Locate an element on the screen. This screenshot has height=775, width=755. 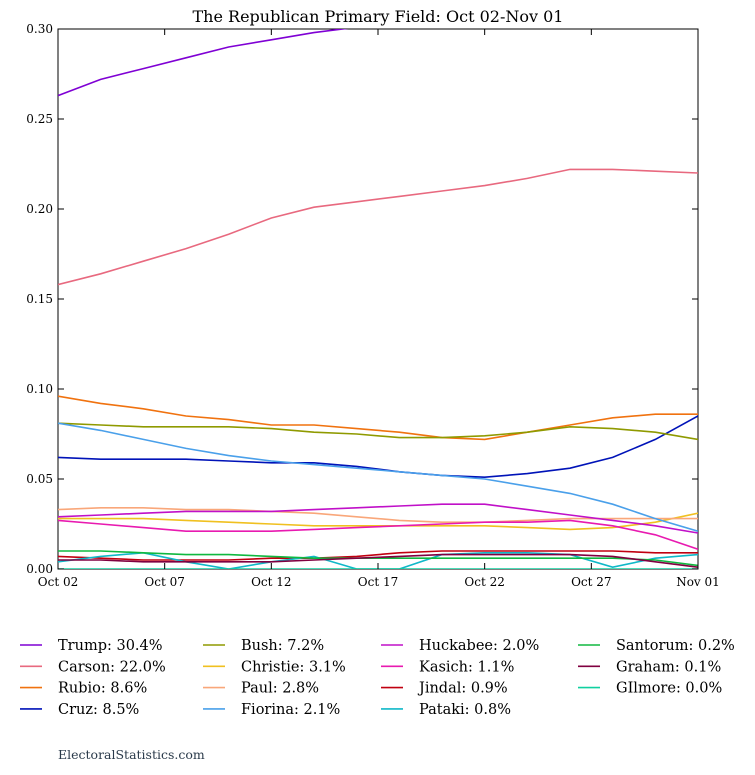
legend-label: Kasich: 1.1% is located at coordinates (466, 667).